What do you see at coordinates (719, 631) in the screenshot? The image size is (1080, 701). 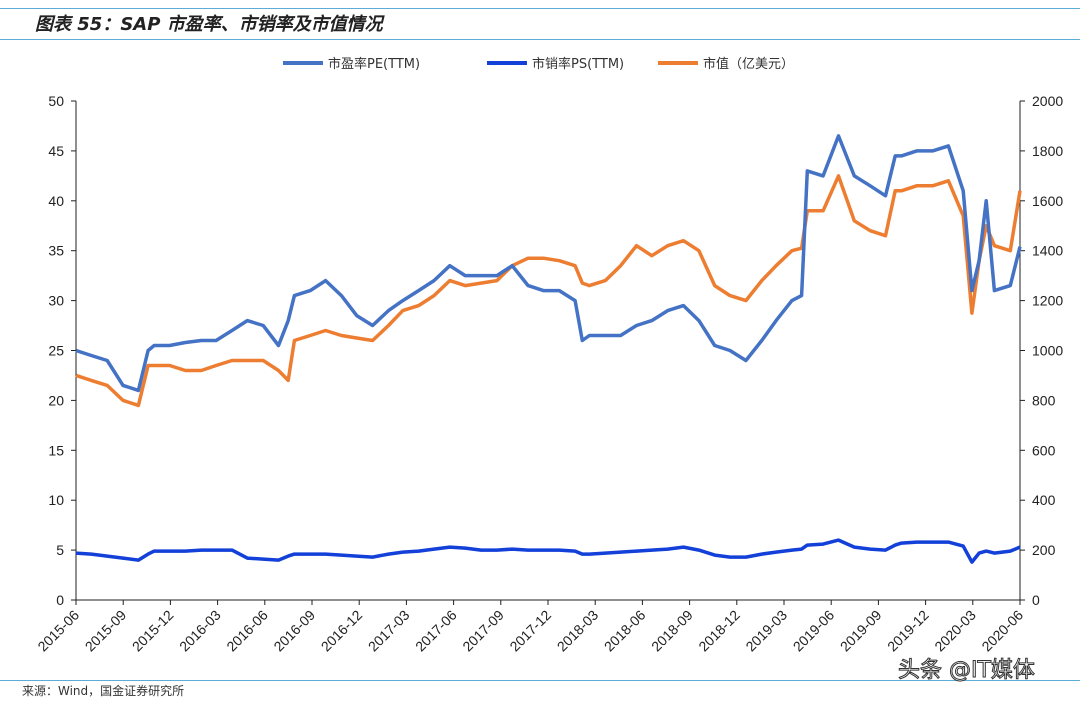 I see `x-tick-label: 2018-12` at bounding box center [719, 631].